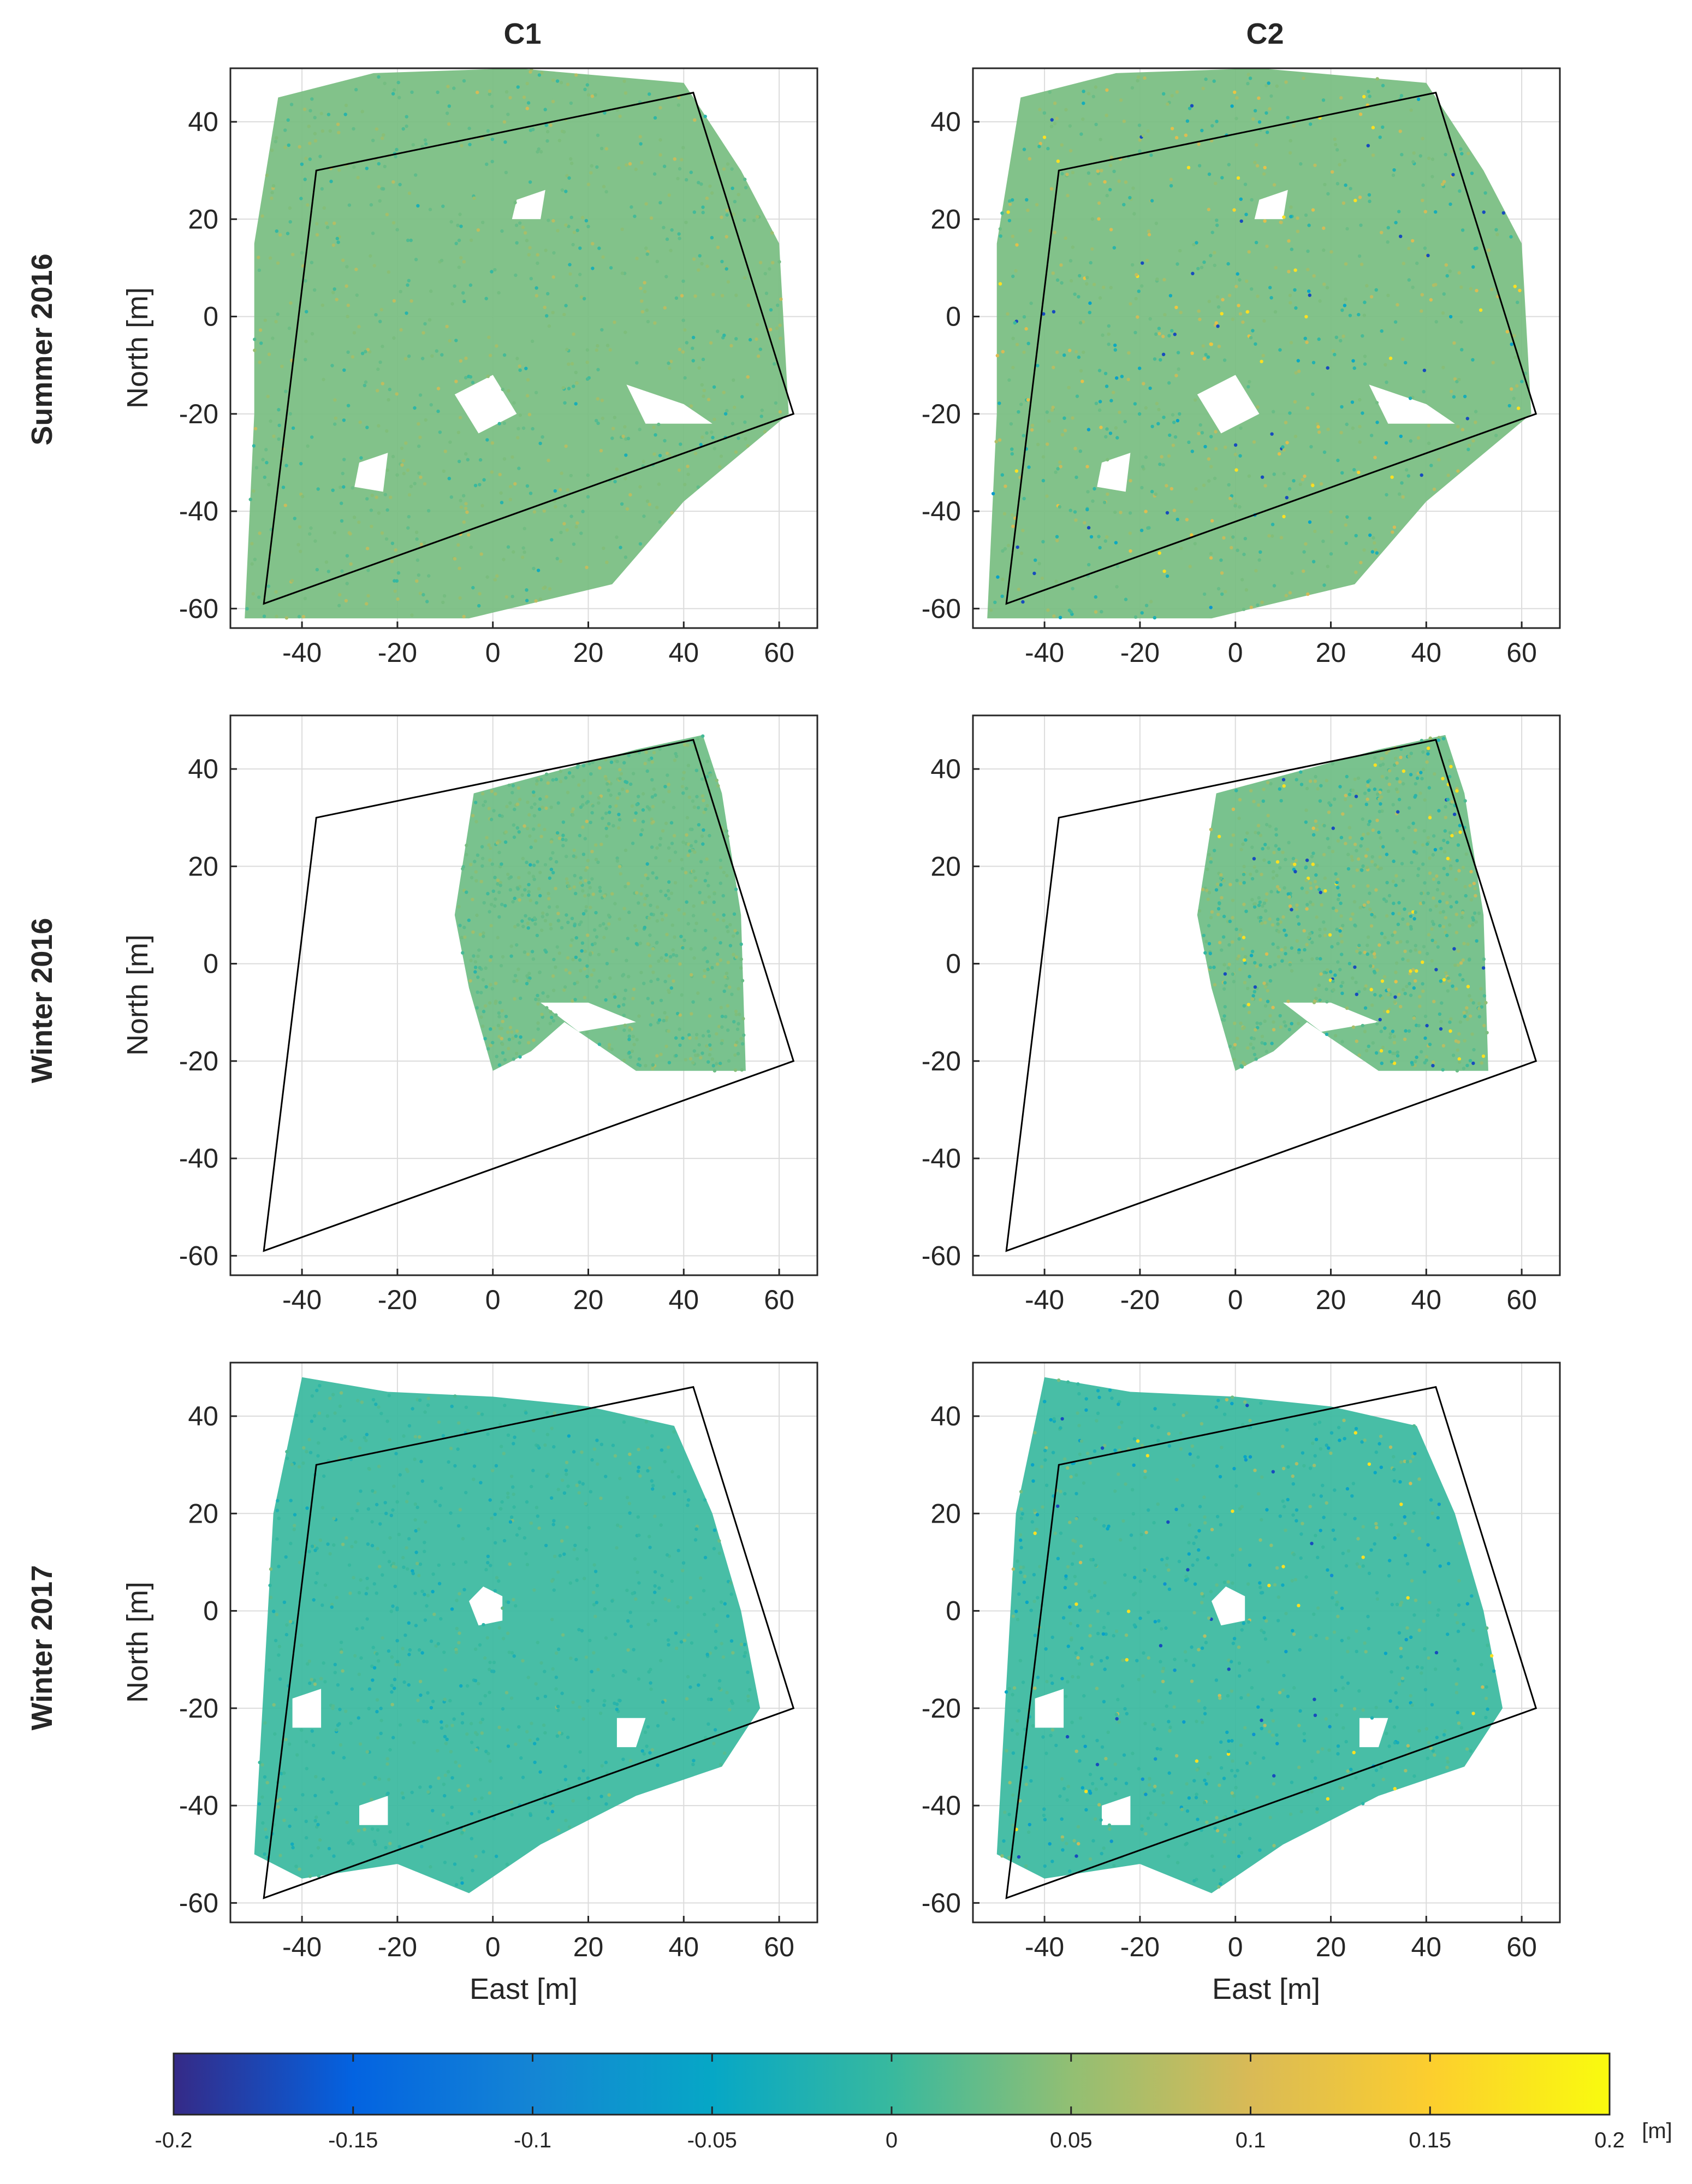 The width and height of the screenshot is (1692, 2184). I want to click on y-tick-label: -20, so click(941, 1061).